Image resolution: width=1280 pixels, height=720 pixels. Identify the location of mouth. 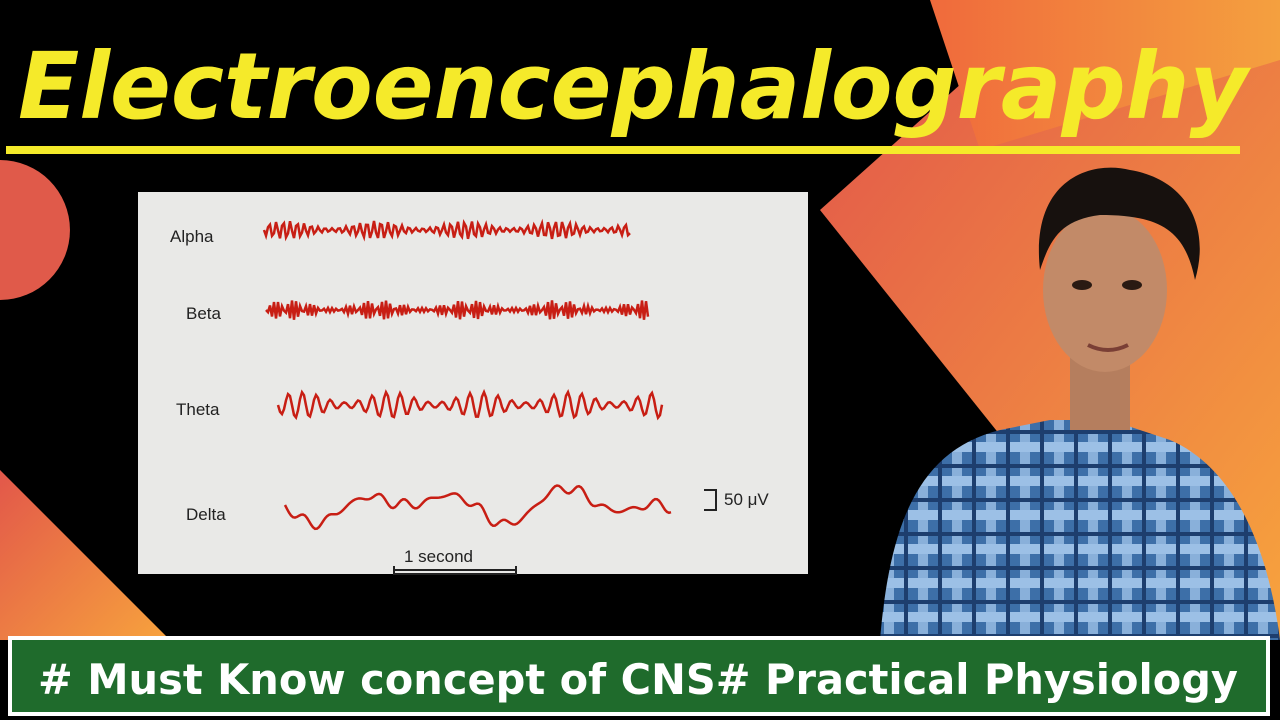
(1108, 347).